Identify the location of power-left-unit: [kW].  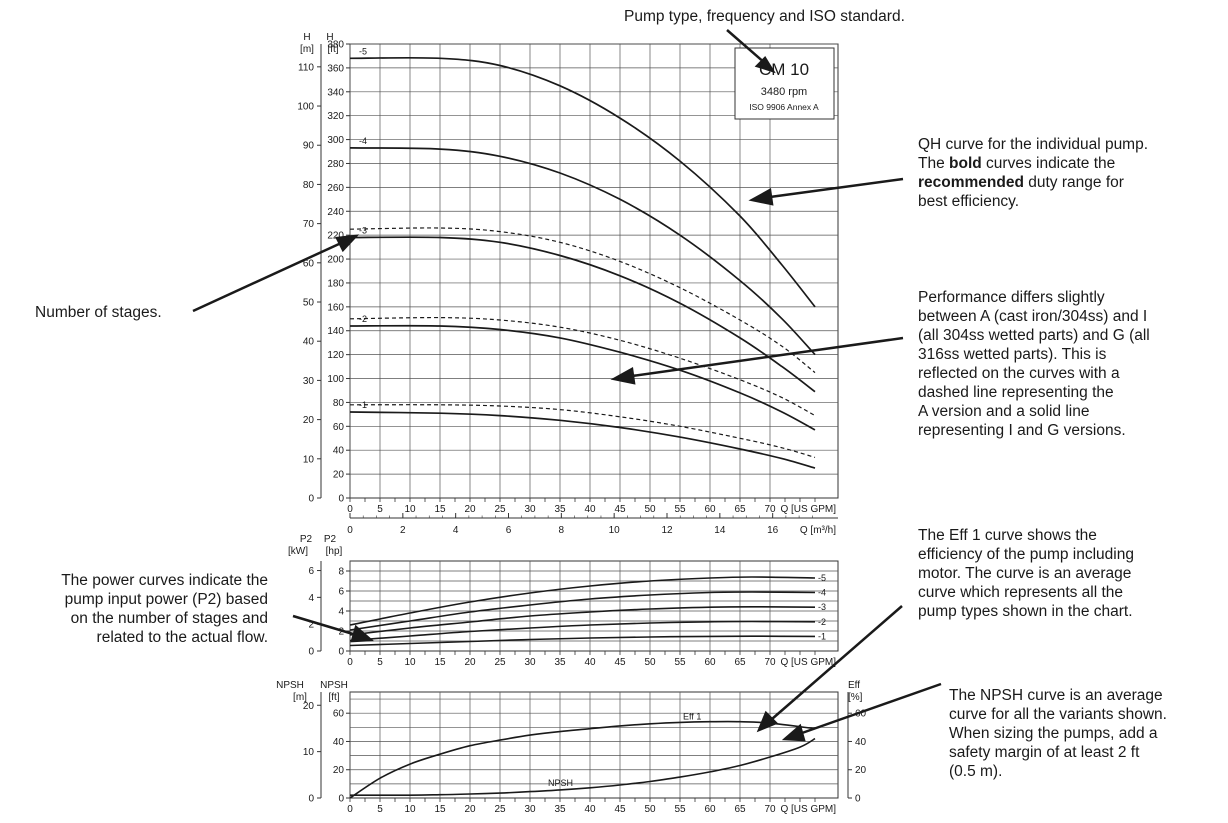
(298, 551).